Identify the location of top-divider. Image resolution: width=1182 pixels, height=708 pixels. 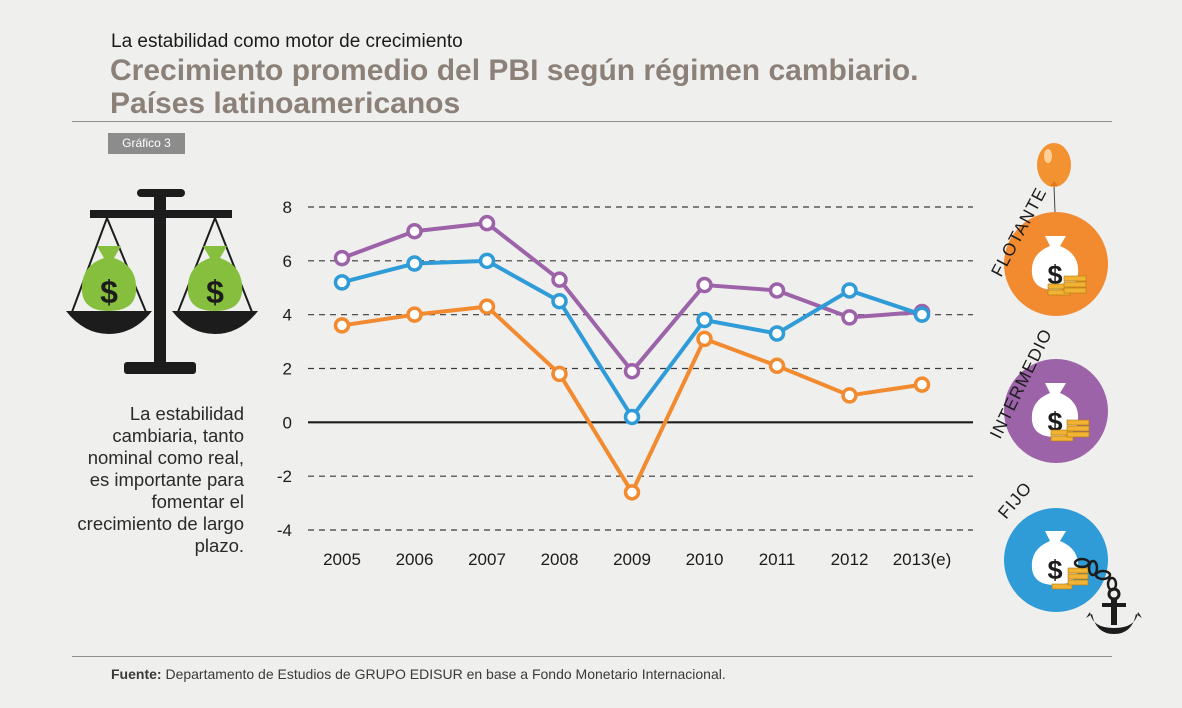
(592, 121).